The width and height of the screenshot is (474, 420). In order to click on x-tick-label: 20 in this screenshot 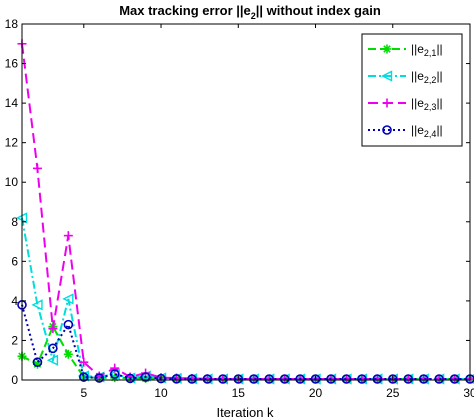, I will do `click(316, 393)`.